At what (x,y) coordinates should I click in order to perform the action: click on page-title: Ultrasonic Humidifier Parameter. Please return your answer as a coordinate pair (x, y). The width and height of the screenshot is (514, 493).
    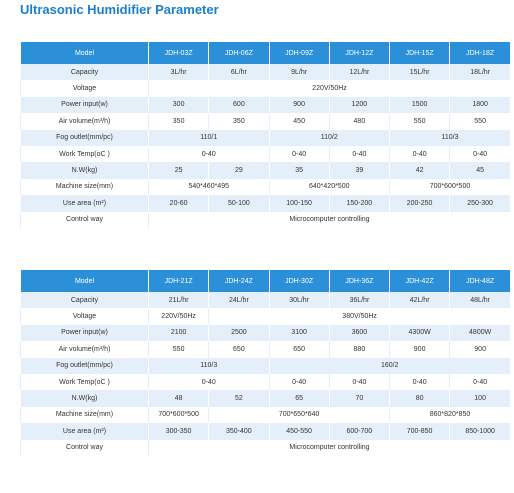
    Looking at the image, I should click on (119, 9).